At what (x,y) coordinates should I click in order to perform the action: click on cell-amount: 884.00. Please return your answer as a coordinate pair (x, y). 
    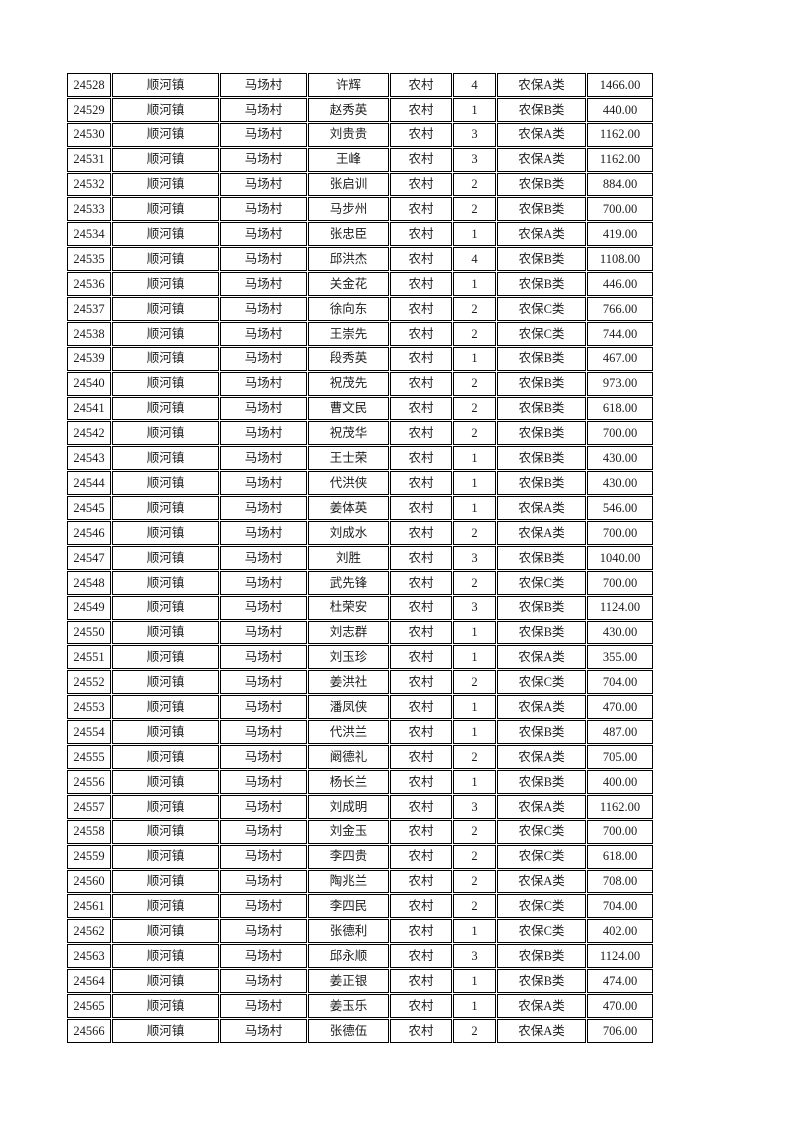
    Looking at the image, I should click on (620, 184).